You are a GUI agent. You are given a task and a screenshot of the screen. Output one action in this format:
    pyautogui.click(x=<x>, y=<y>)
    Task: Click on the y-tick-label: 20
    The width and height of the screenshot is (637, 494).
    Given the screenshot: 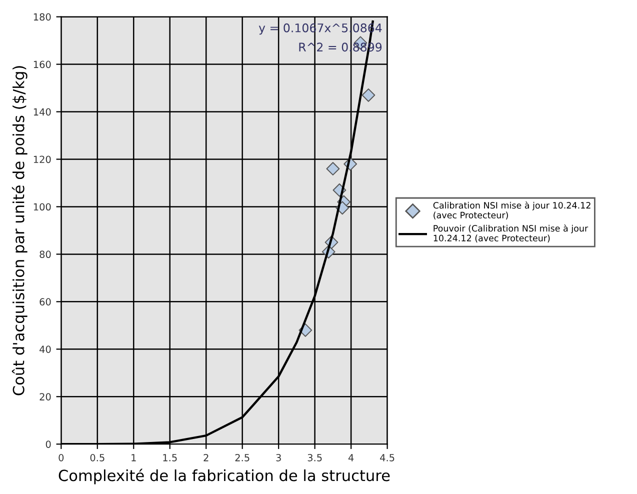 What is the action you would take?
    pyautogui.click(x=45, y=396)
    